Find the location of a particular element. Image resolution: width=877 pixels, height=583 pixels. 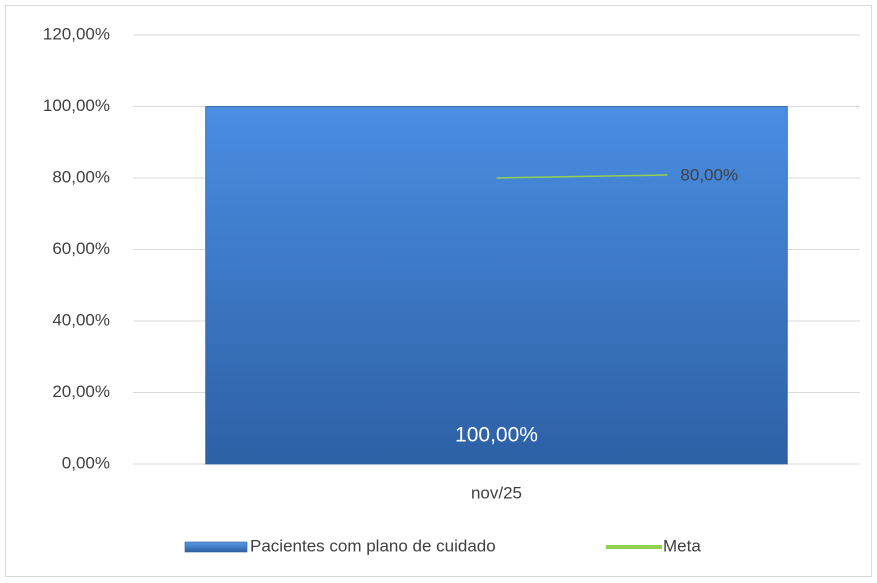

legend-label: Pacientes com plano de cuidado is located at coordinates (373, 545).